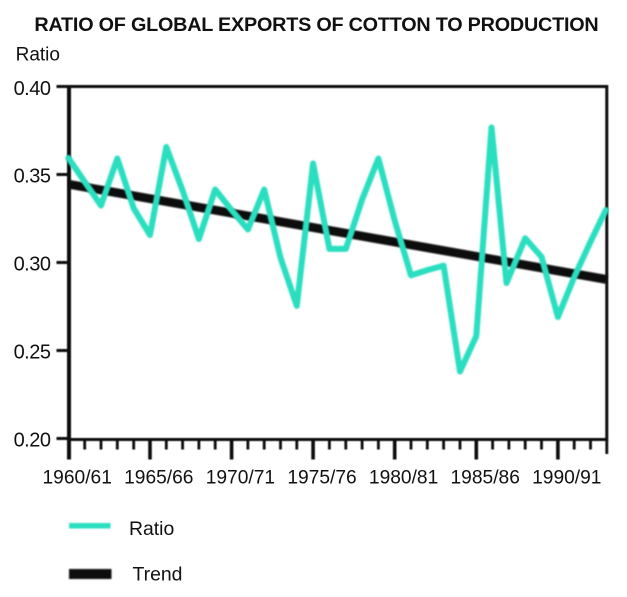  What do you see at coordinates (32, 353) in the screenshot?
I see `svg-text: 0.25` at bounding box center [32, 353].